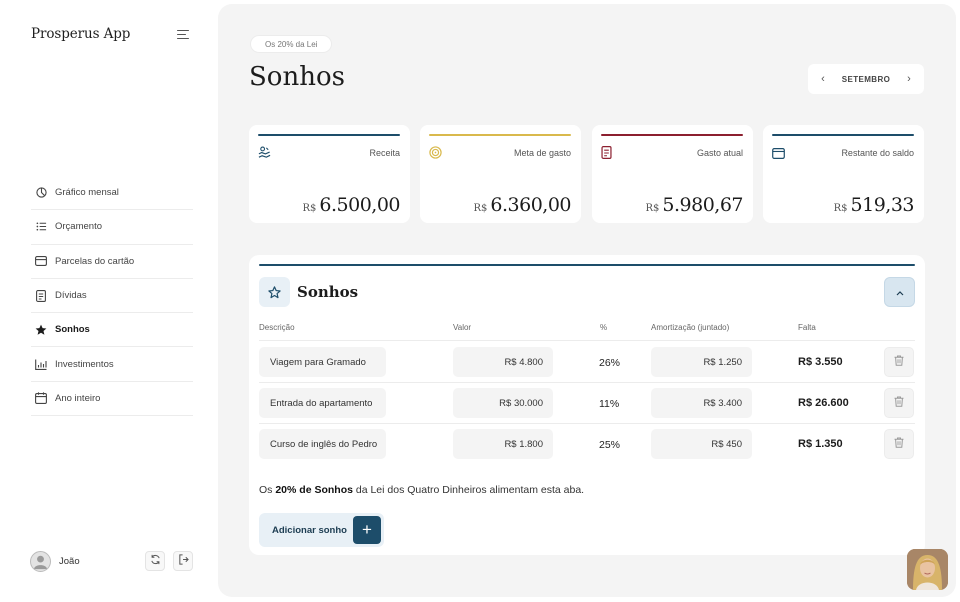 The image size is (960, 602). What do you see at coordinates (87, 193) in the screenshot?
I see `sidebar-item-label: Gráfico mensal` at bounding box center [87, 193].